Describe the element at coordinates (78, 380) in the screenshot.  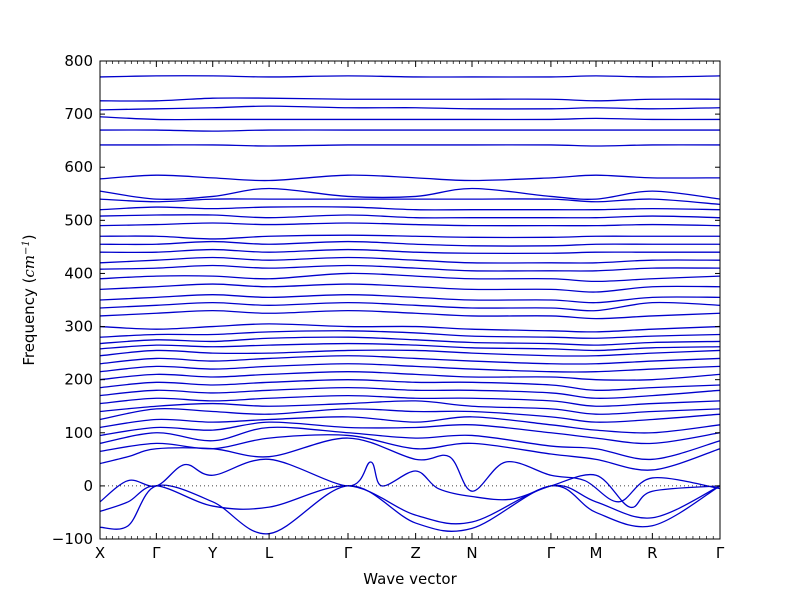
I see `y-tick-label: 200` at that location.